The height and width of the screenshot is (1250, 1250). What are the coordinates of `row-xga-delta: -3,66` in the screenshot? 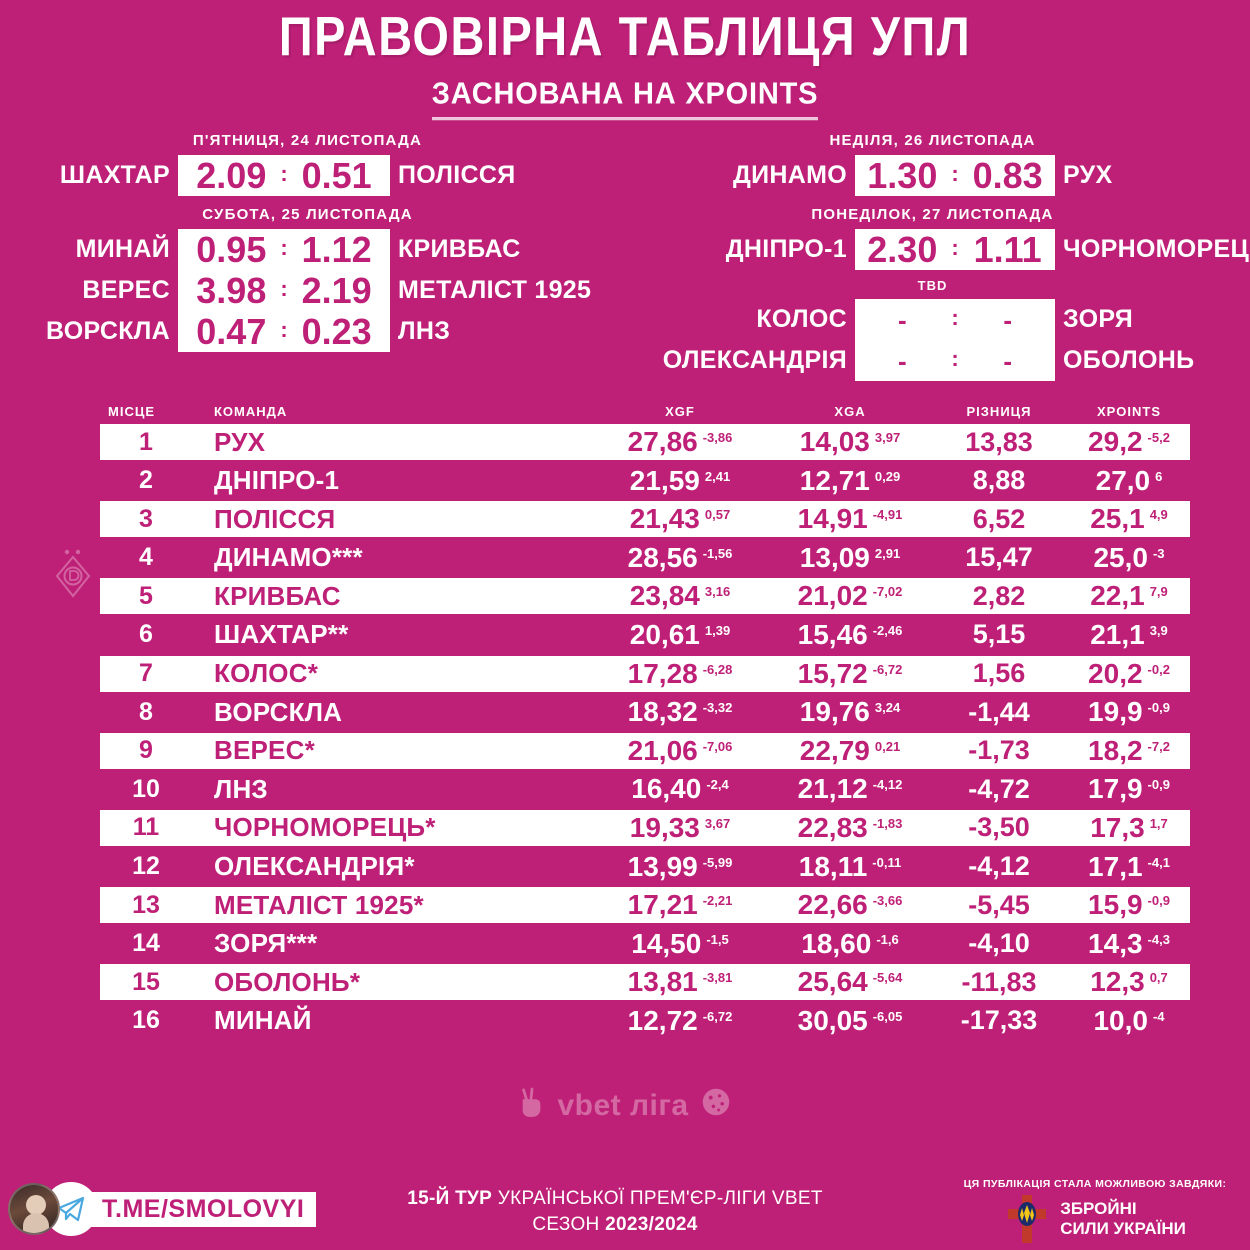 It's located at (887, 901).